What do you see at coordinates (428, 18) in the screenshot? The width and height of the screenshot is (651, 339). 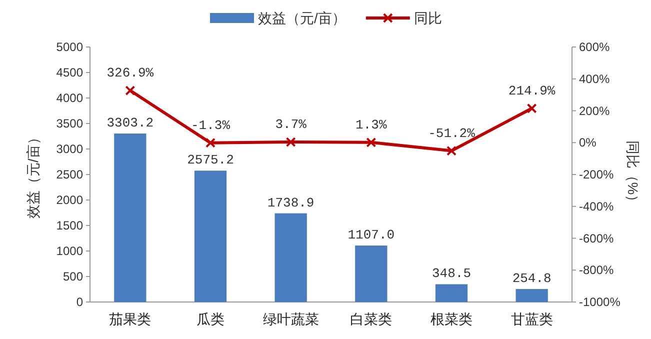 I see `legend-label: 同比` at bounding box center [428, 18].